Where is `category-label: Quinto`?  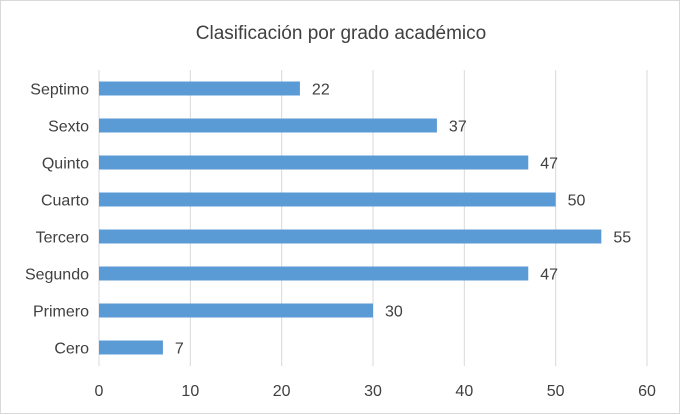
category-label: Quinto is located at coordinates (65, 164).